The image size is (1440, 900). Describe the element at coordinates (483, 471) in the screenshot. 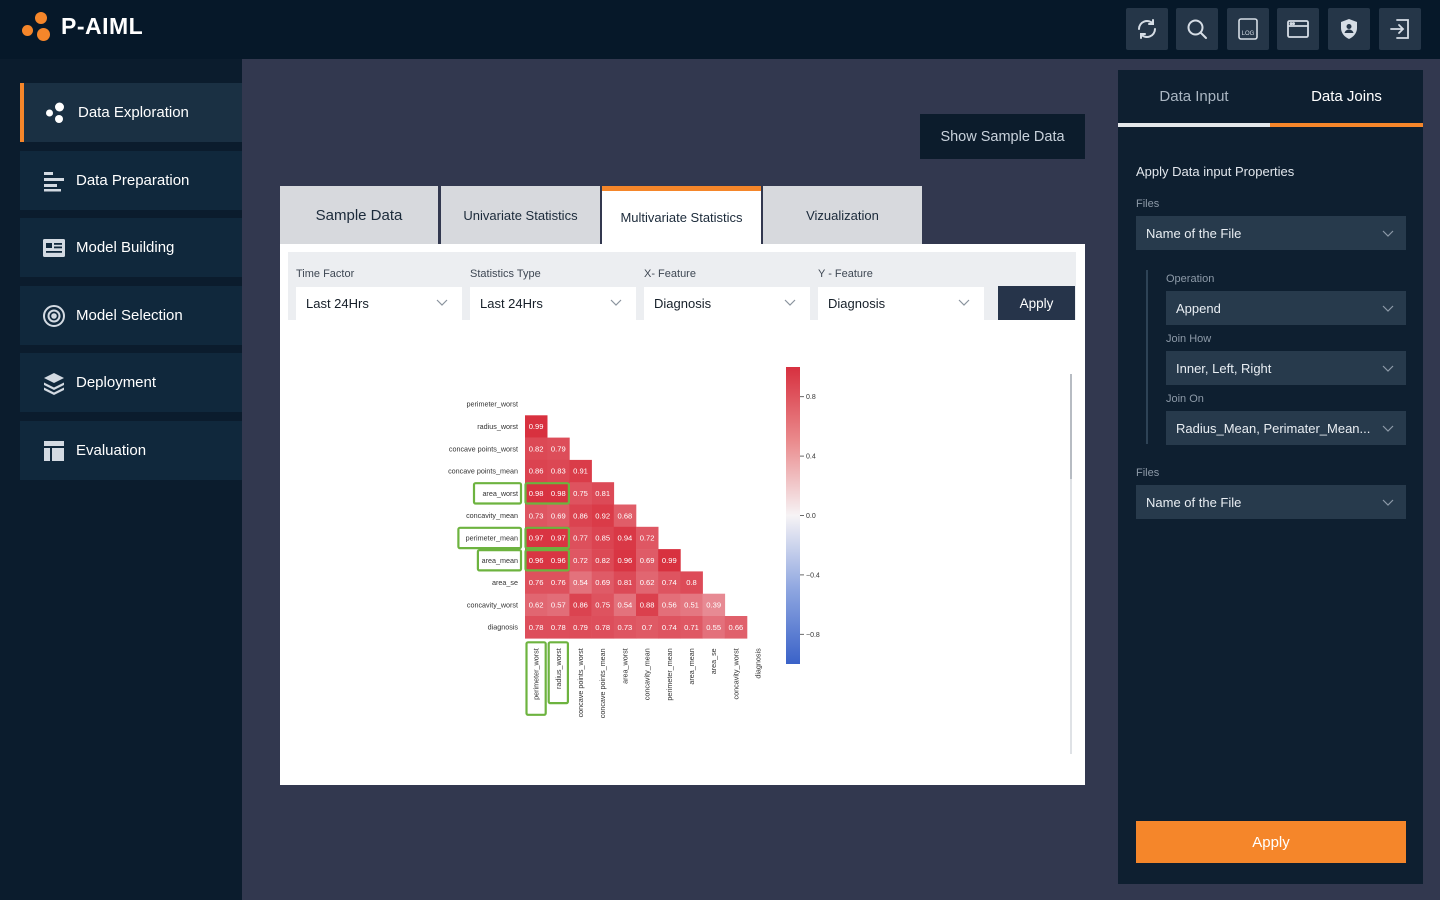

I see `row-label: concave points_mean` at that location.